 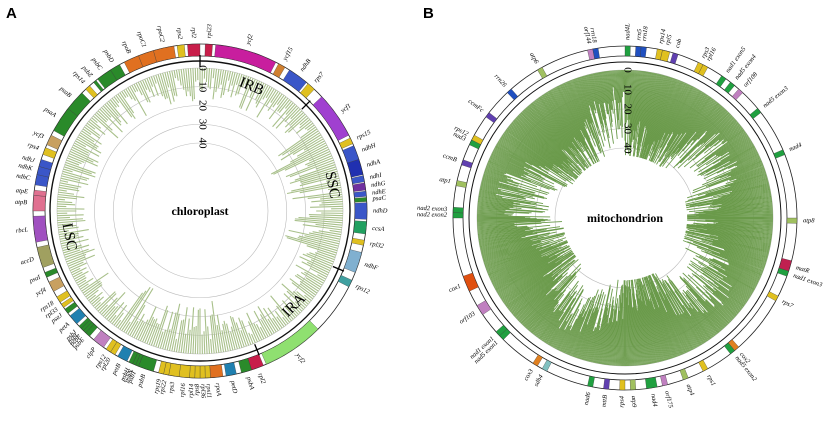 What do you see at coordinates (300, 358) in the screenshot?
I see `gene-label: ycf2` at bounding box center [300, 358].